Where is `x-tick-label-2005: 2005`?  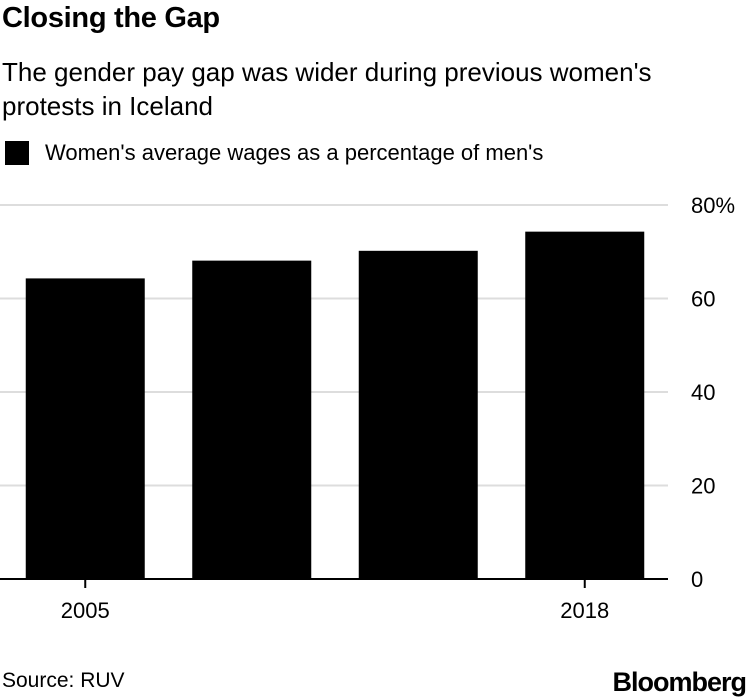
x-tick-label-2005: 2005 is located at coordinates (85, 610).